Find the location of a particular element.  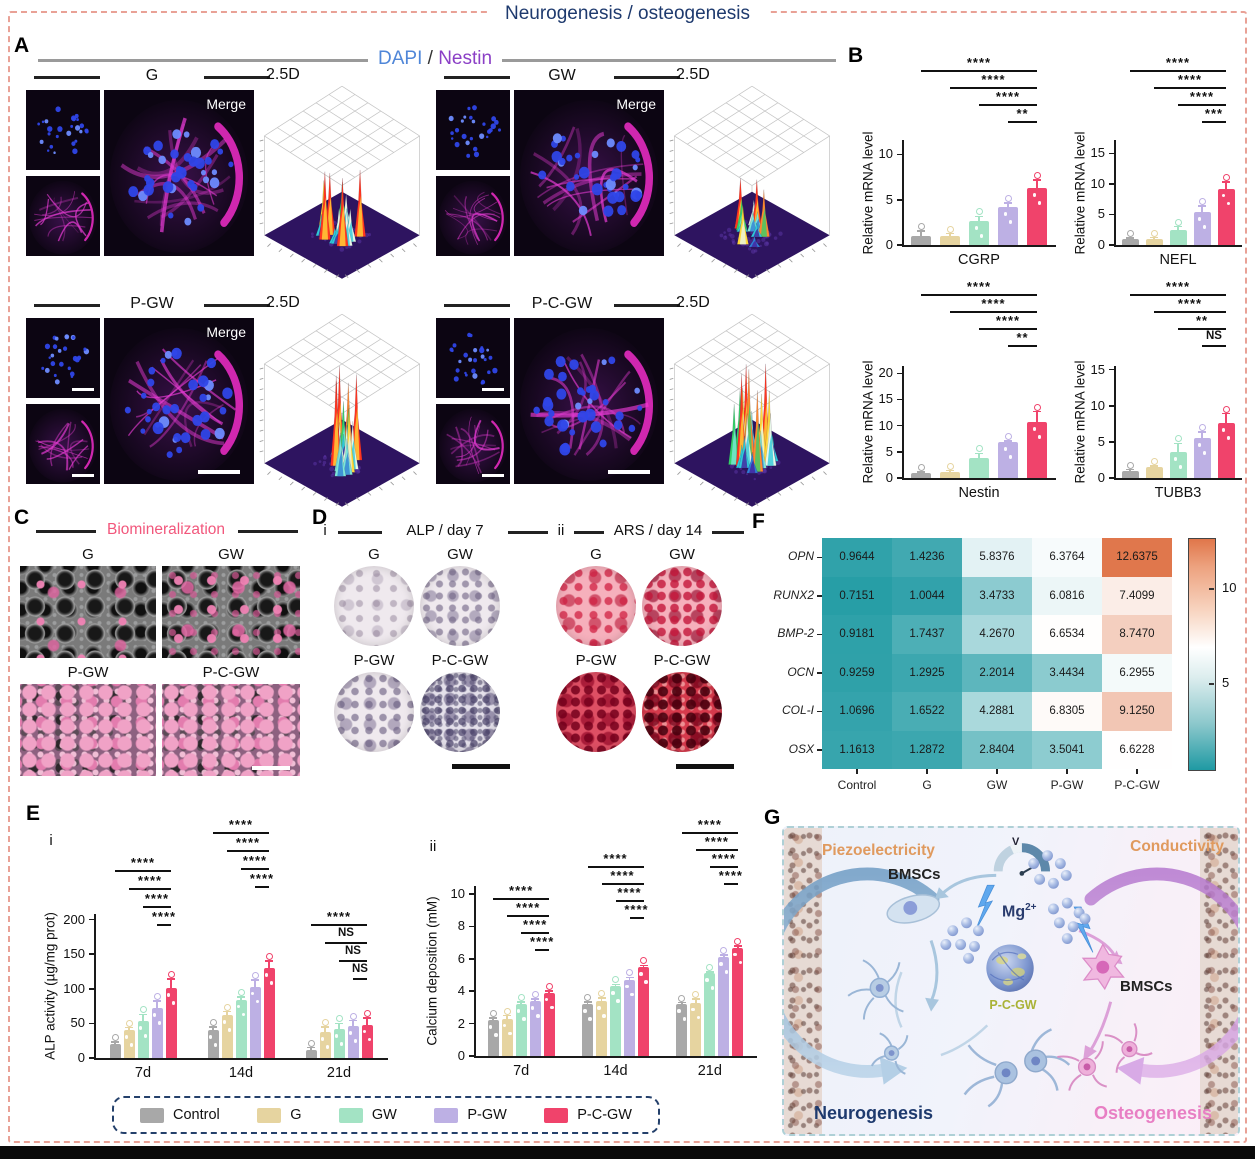

category-label: 7d is located at coordinates (521, 1071).